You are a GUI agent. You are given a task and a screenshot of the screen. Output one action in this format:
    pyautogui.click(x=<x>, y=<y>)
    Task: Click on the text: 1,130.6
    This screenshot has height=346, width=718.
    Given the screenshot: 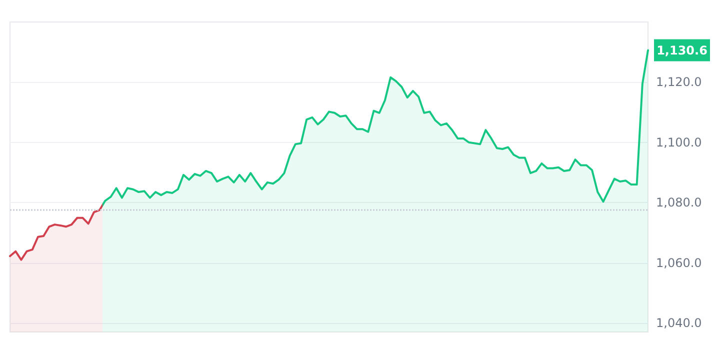 What is the action you would take?
    pyautogui.click(x=682, y=50)
    